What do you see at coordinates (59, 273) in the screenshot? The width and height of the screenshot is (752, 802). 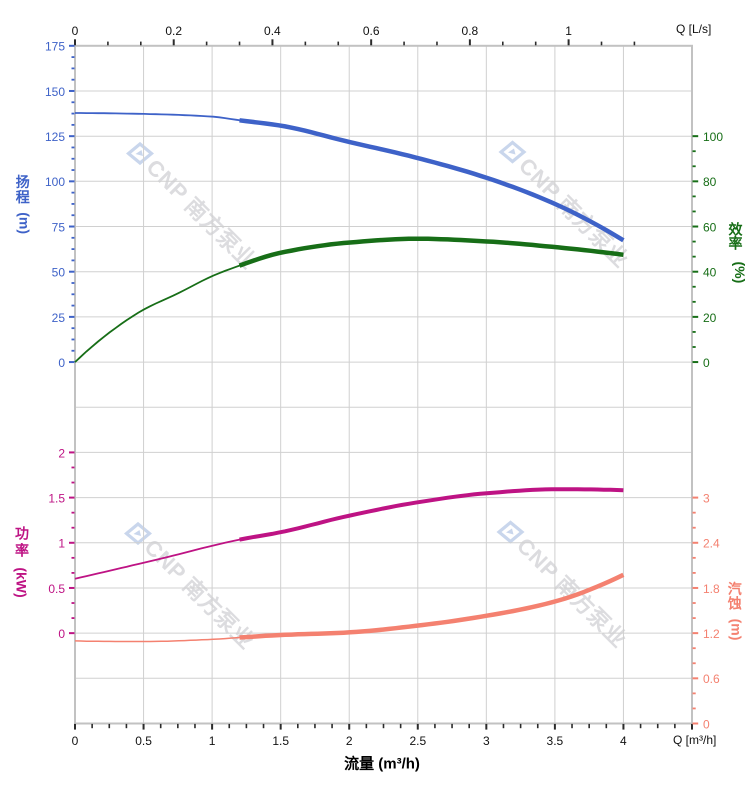 I see `svg-text: 50` at bounding box center [59, 273].